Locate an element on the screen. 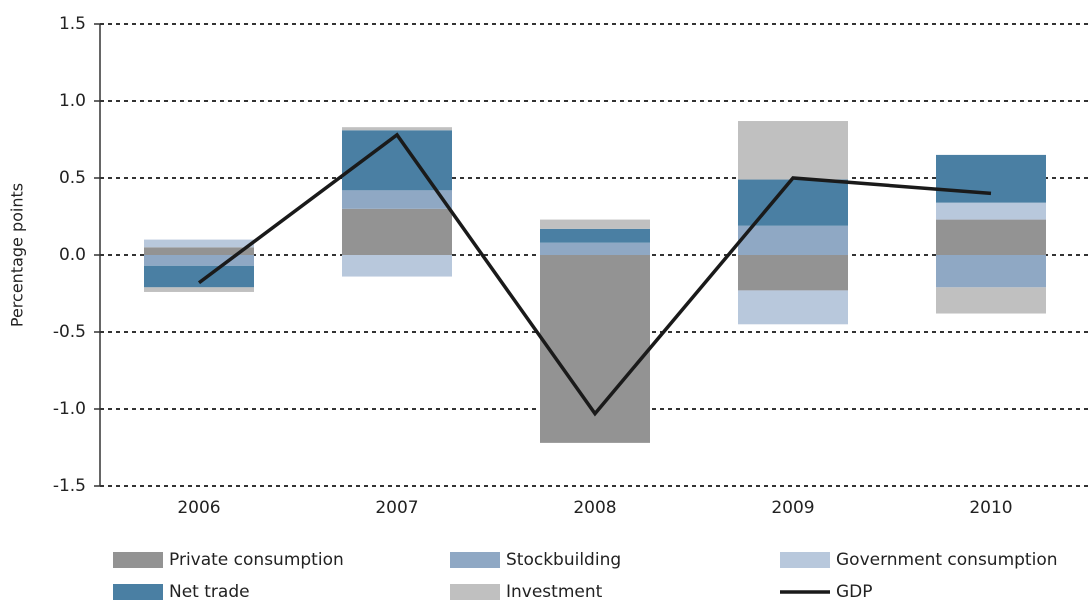  legend-label: Stockbuilding is located at coordinates (563, 560).